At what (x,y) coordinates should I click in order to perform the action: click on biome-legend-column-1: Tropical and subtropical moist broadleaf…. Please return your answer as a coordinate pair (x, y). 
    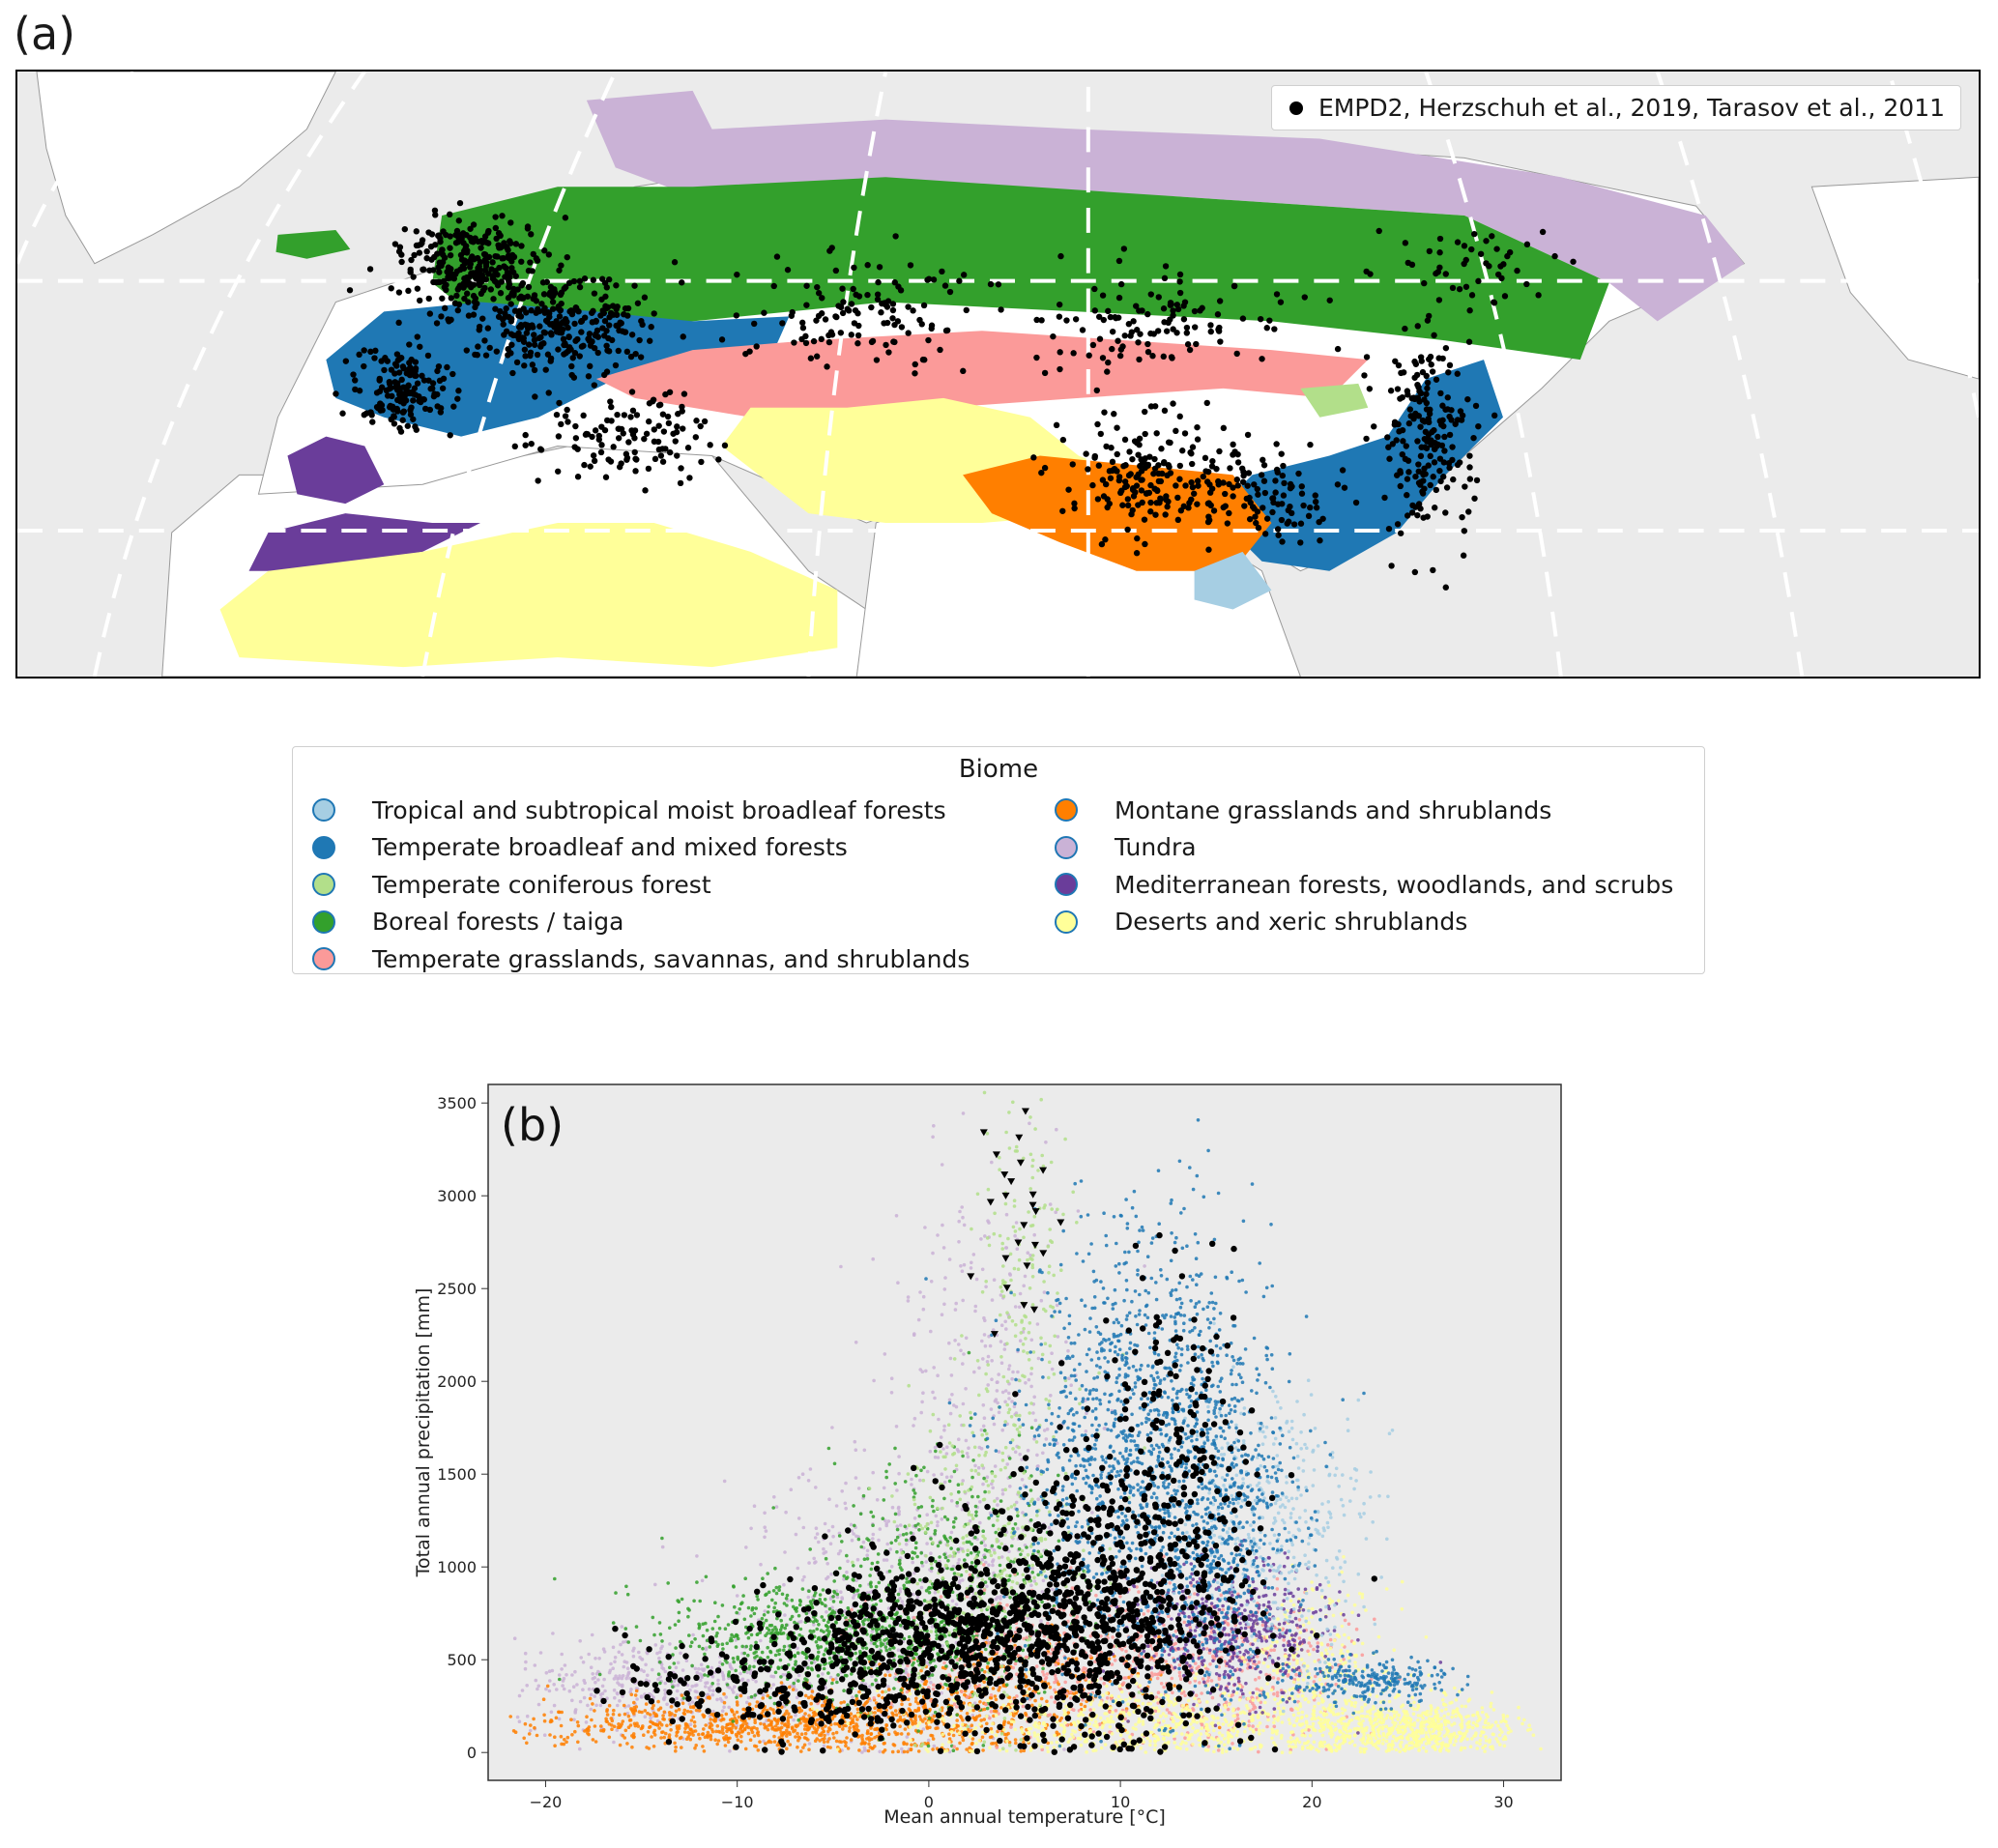
    Looking at the image, I should click on (641, 885).